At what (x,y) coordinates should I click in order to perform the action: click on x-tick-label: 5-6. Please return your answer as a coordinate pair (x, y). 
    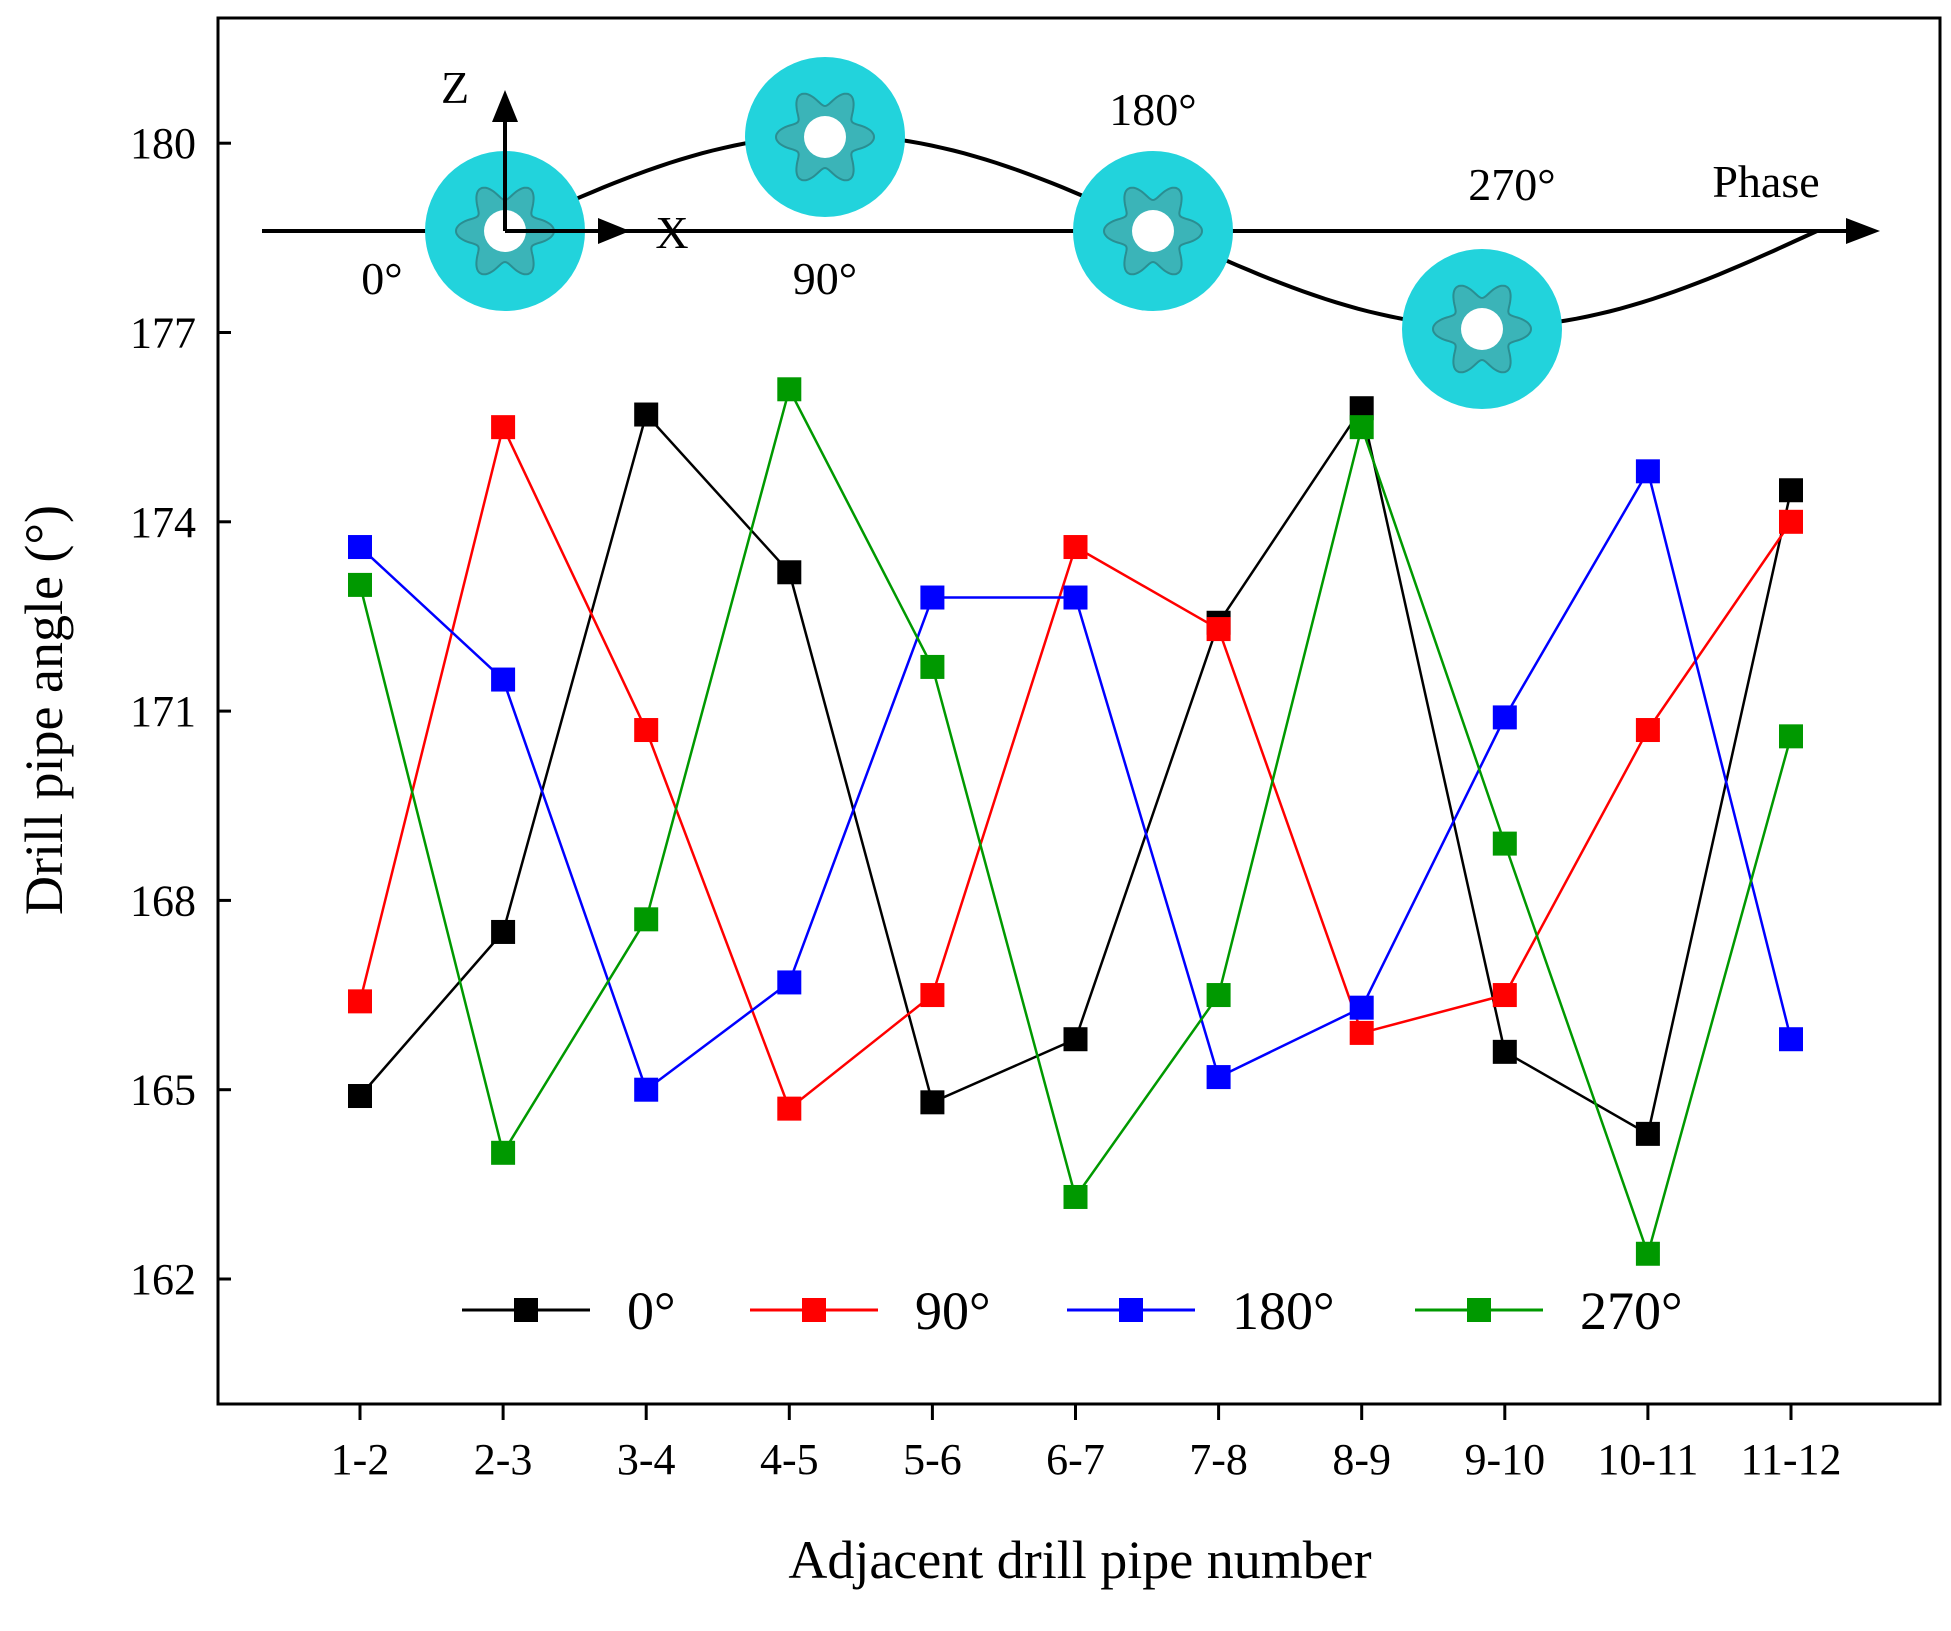
    Looking at the image, I should click on (932, 1459).